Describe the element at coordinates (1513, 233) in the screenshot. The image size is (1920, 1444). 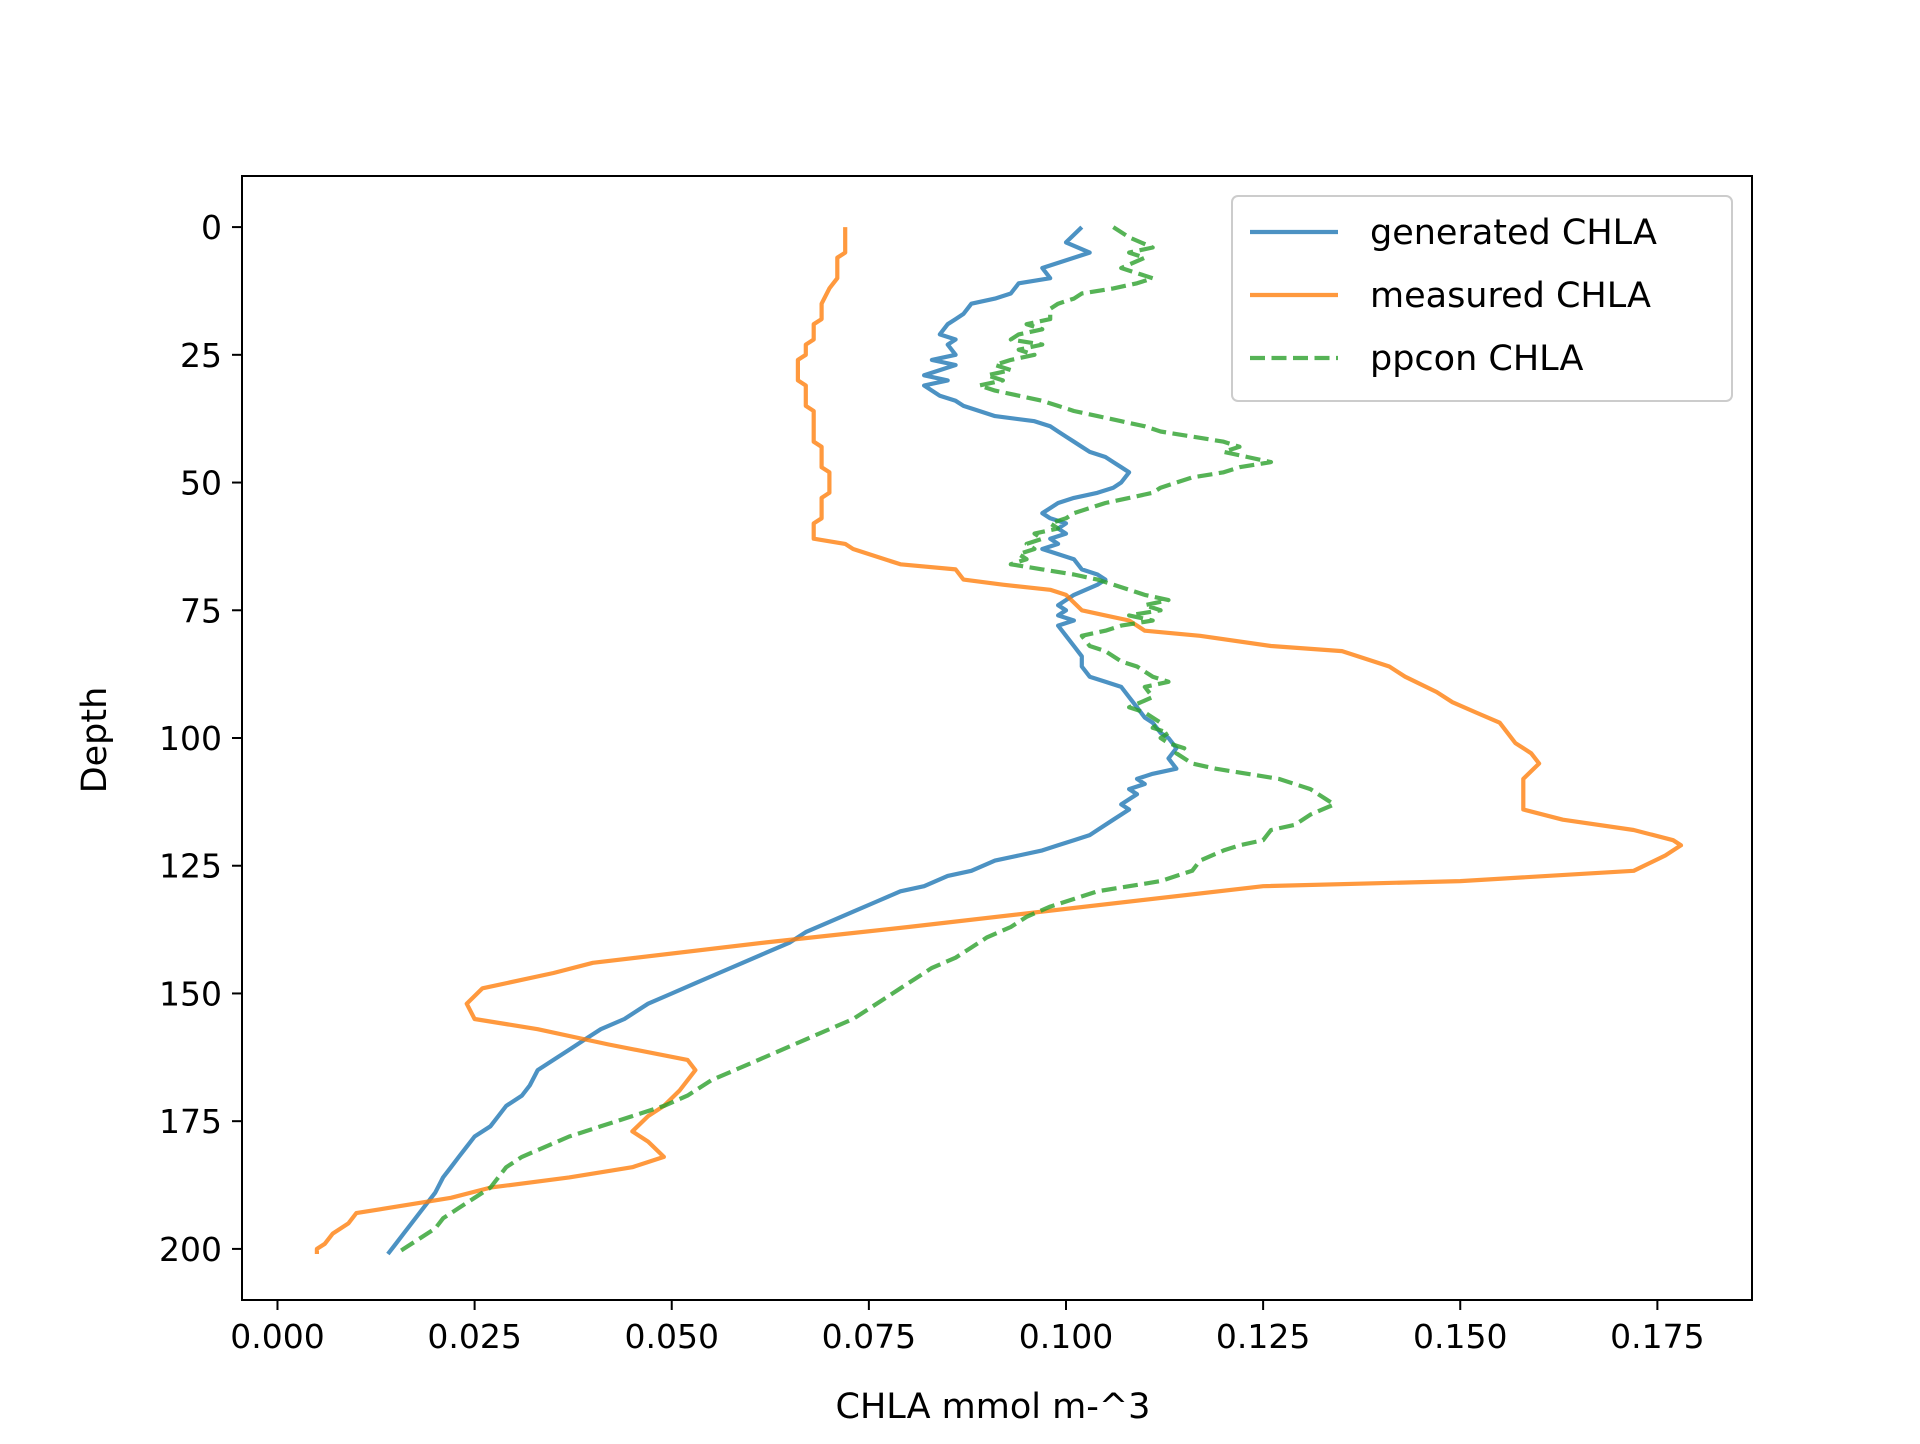
I see `legend-label-0: generated CHLA` at that location.